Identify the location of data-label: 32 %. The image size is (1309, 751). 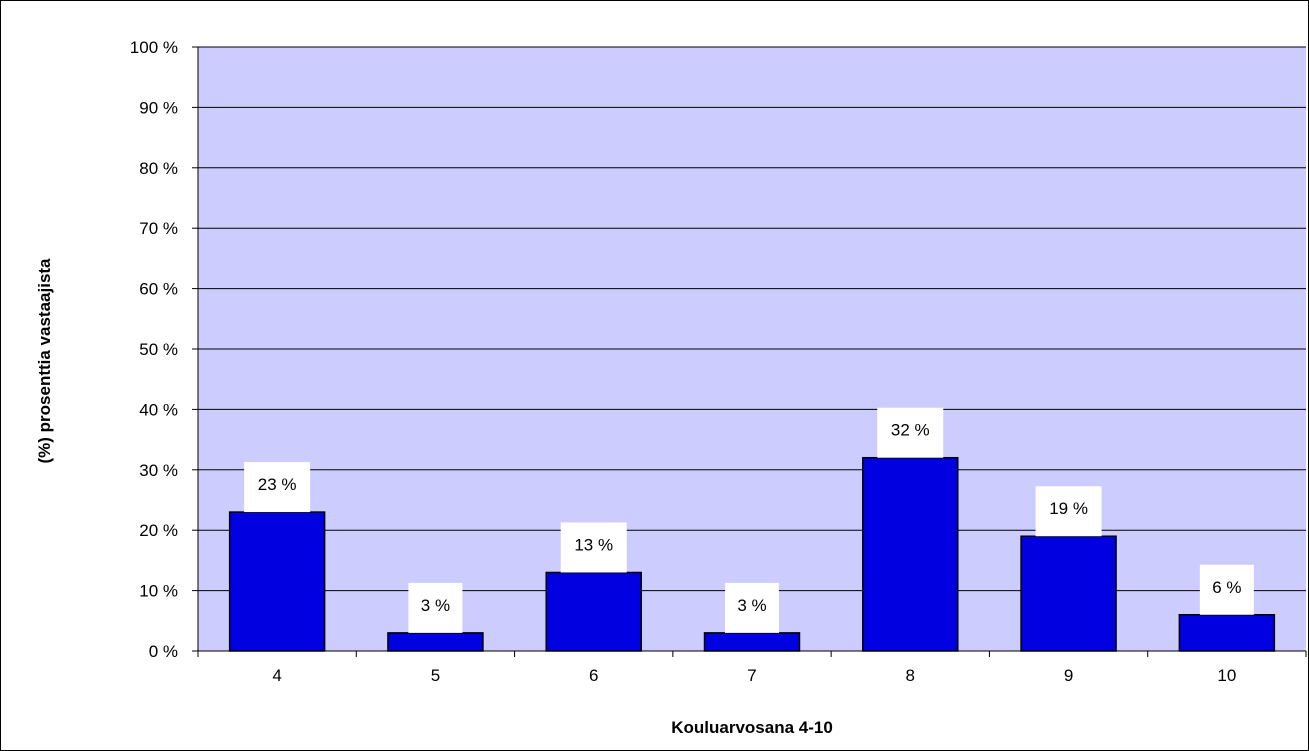
(910, 430).